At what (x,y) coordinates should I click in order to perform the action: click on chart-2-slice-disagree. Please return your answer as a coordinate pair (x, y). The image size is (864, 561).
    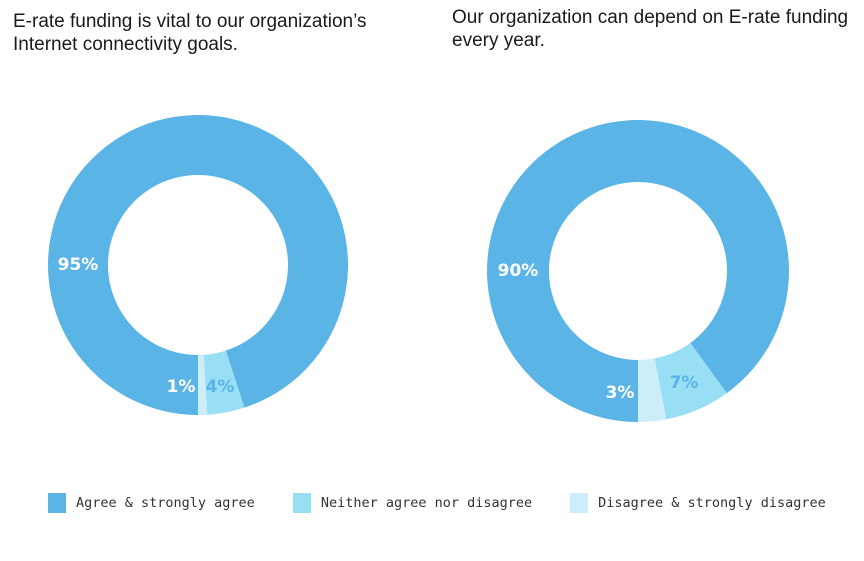
    Looking at the image, I should click on (652, 390).